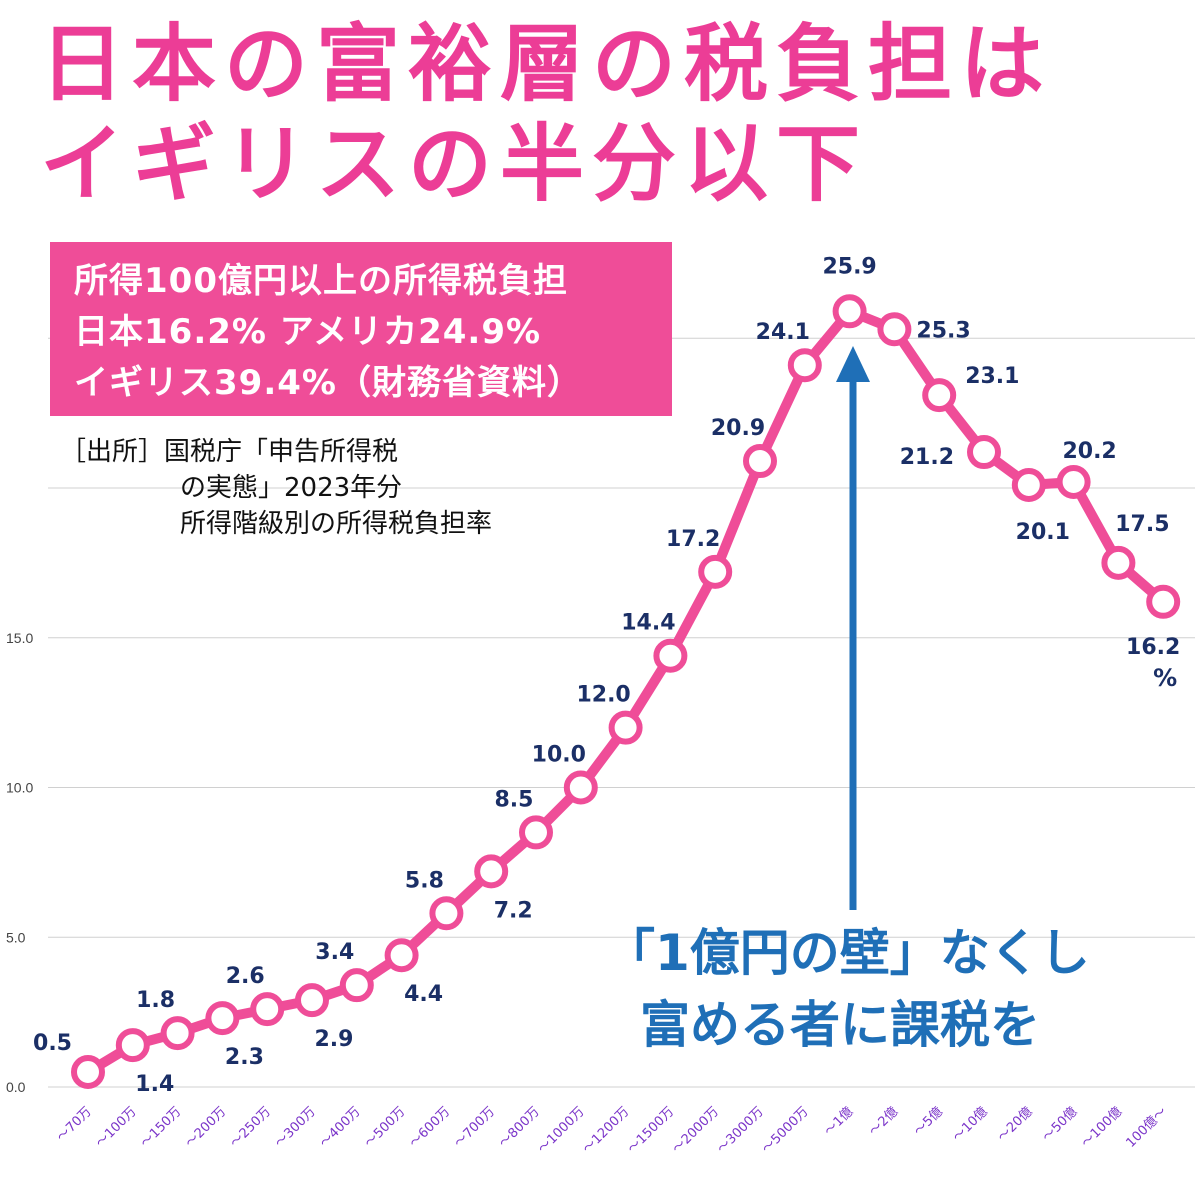 The image size is (1200, 1191). What do you see at coordinates (847, 953) in the screenshot?
I see `slogan-line-1: 「1億円の壁」なくし` at bounding box center [847, 953].